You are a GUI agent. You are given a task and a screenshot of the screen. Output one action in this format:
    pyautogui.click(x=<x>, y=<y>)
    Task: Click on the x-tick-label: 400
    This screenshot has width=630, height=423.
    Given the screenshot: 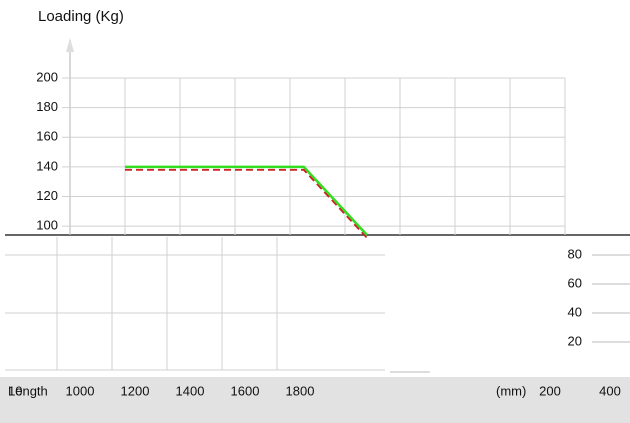 What is the action you would take?
    pyautogui.click(x=610, y=390)
    